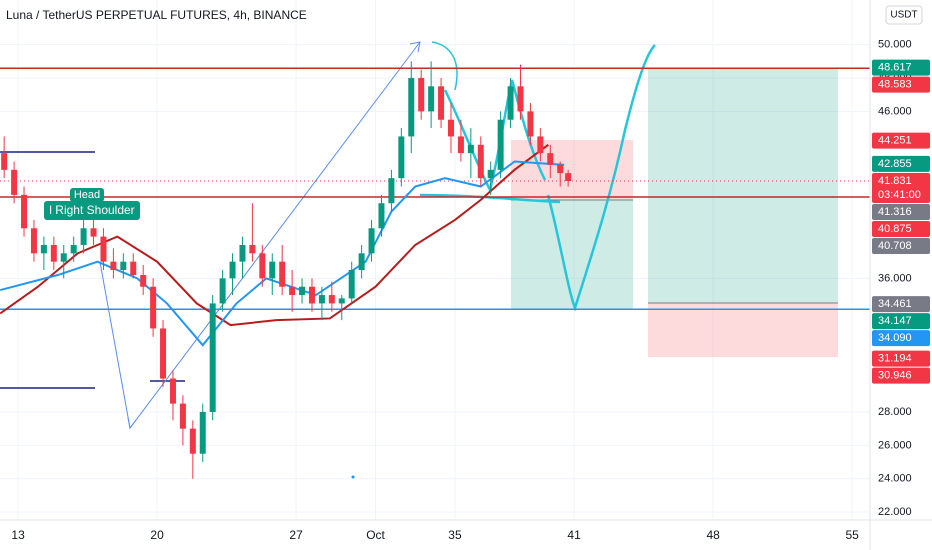 This screenshot has height=550, width=932. I want to click on currency: USDT, so click(903, 15).